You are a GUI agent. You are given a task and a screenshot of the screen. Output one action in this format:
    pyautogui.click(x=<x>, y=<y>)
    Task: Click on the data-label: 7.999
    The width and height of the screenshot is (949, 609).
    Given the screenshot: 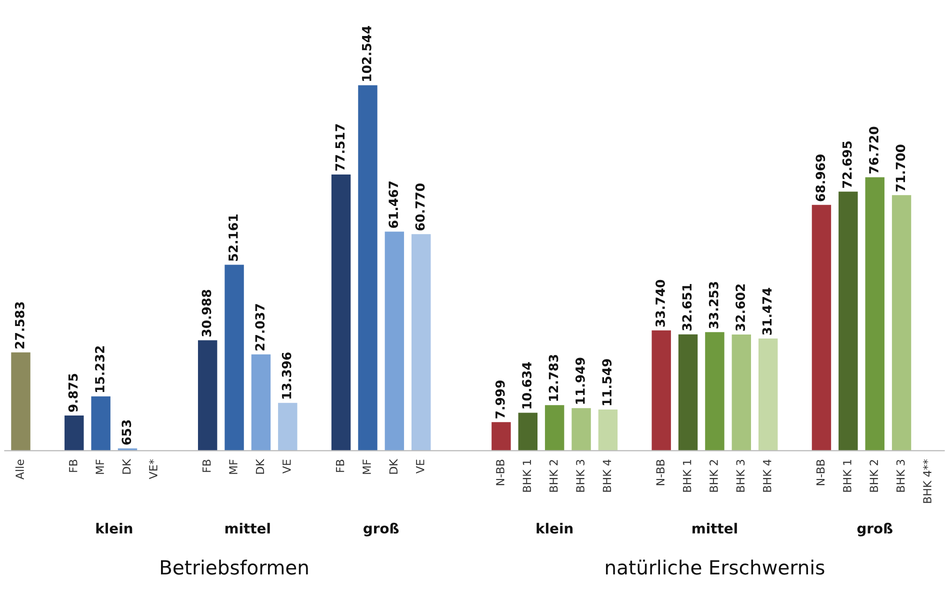 What is the action you would take?
    pyautogui.click(x=500, y=399)
    